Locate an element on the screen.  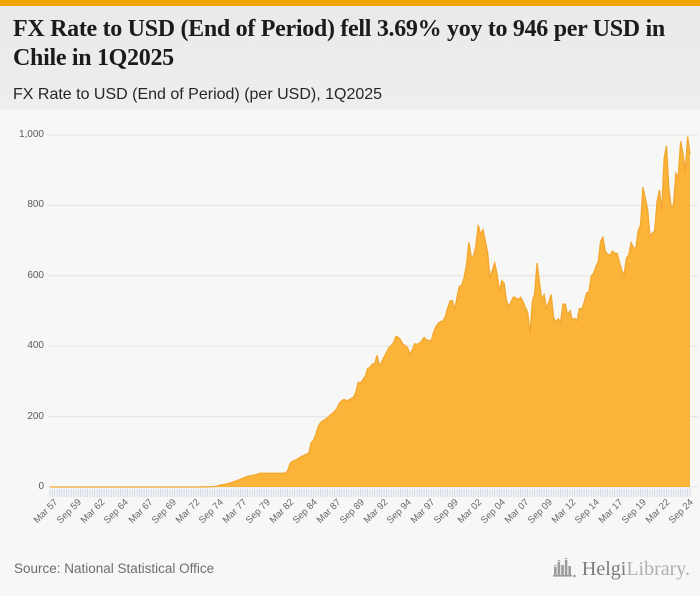
x-axis-label: Mar 97 is located at coordinates (423, 511).